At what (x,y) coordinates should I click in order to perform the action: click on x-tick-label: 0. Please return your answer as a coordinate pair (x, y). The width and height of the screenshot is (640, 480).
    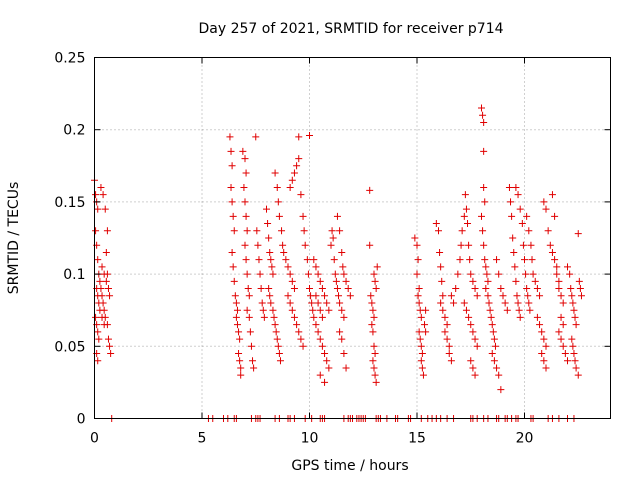
    Looking at the image, I should click on (94, 439).